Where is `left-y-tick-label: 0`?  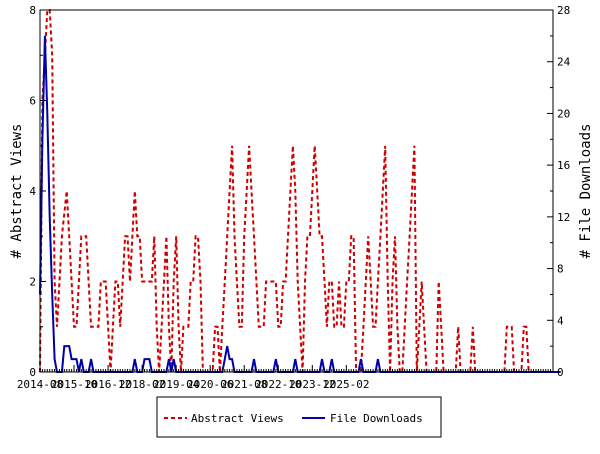
left-y-tick-label: 0 is located at coordinates (32, 372).